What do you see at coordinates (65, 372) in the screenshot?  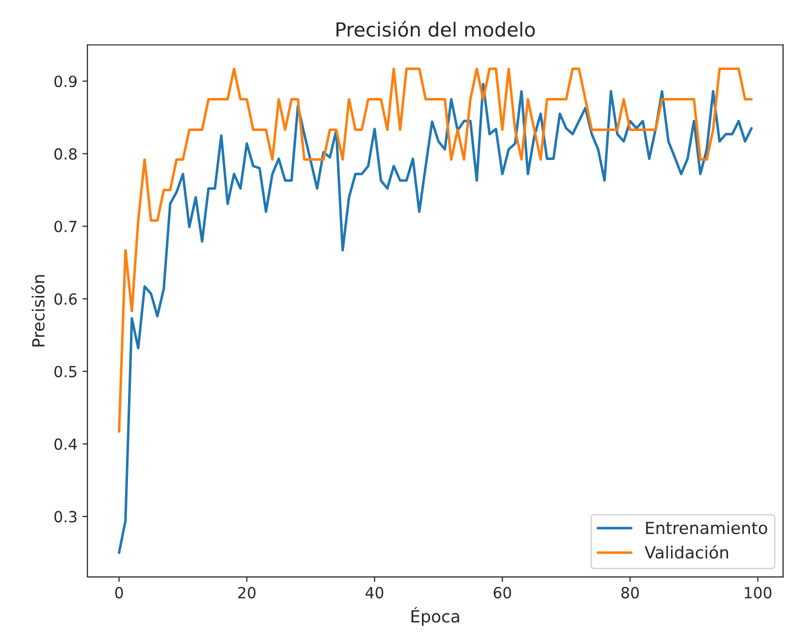 I see `y-tick-label: 0.5` at bounding box center [65, 372].